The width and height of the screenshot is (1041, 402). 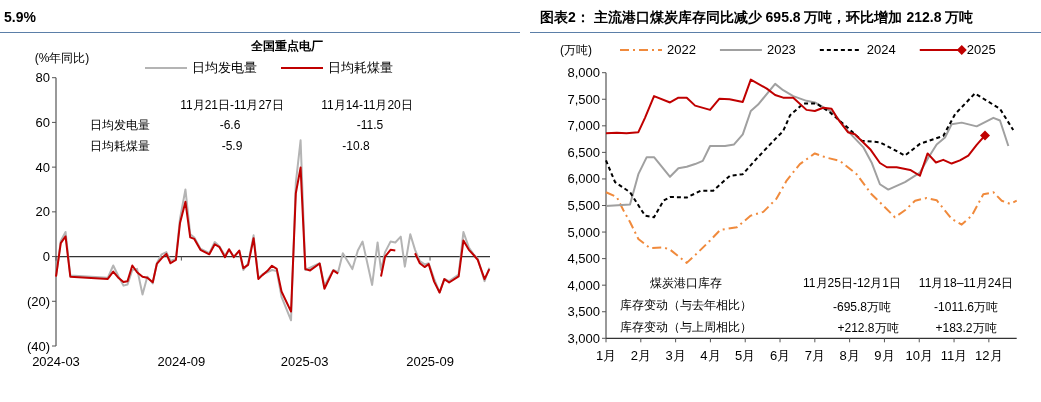 What do you see at coordinates (583, 205) in the screenshot?
I see `y-tick-label: 5,500` at bounding box center [583, 205].